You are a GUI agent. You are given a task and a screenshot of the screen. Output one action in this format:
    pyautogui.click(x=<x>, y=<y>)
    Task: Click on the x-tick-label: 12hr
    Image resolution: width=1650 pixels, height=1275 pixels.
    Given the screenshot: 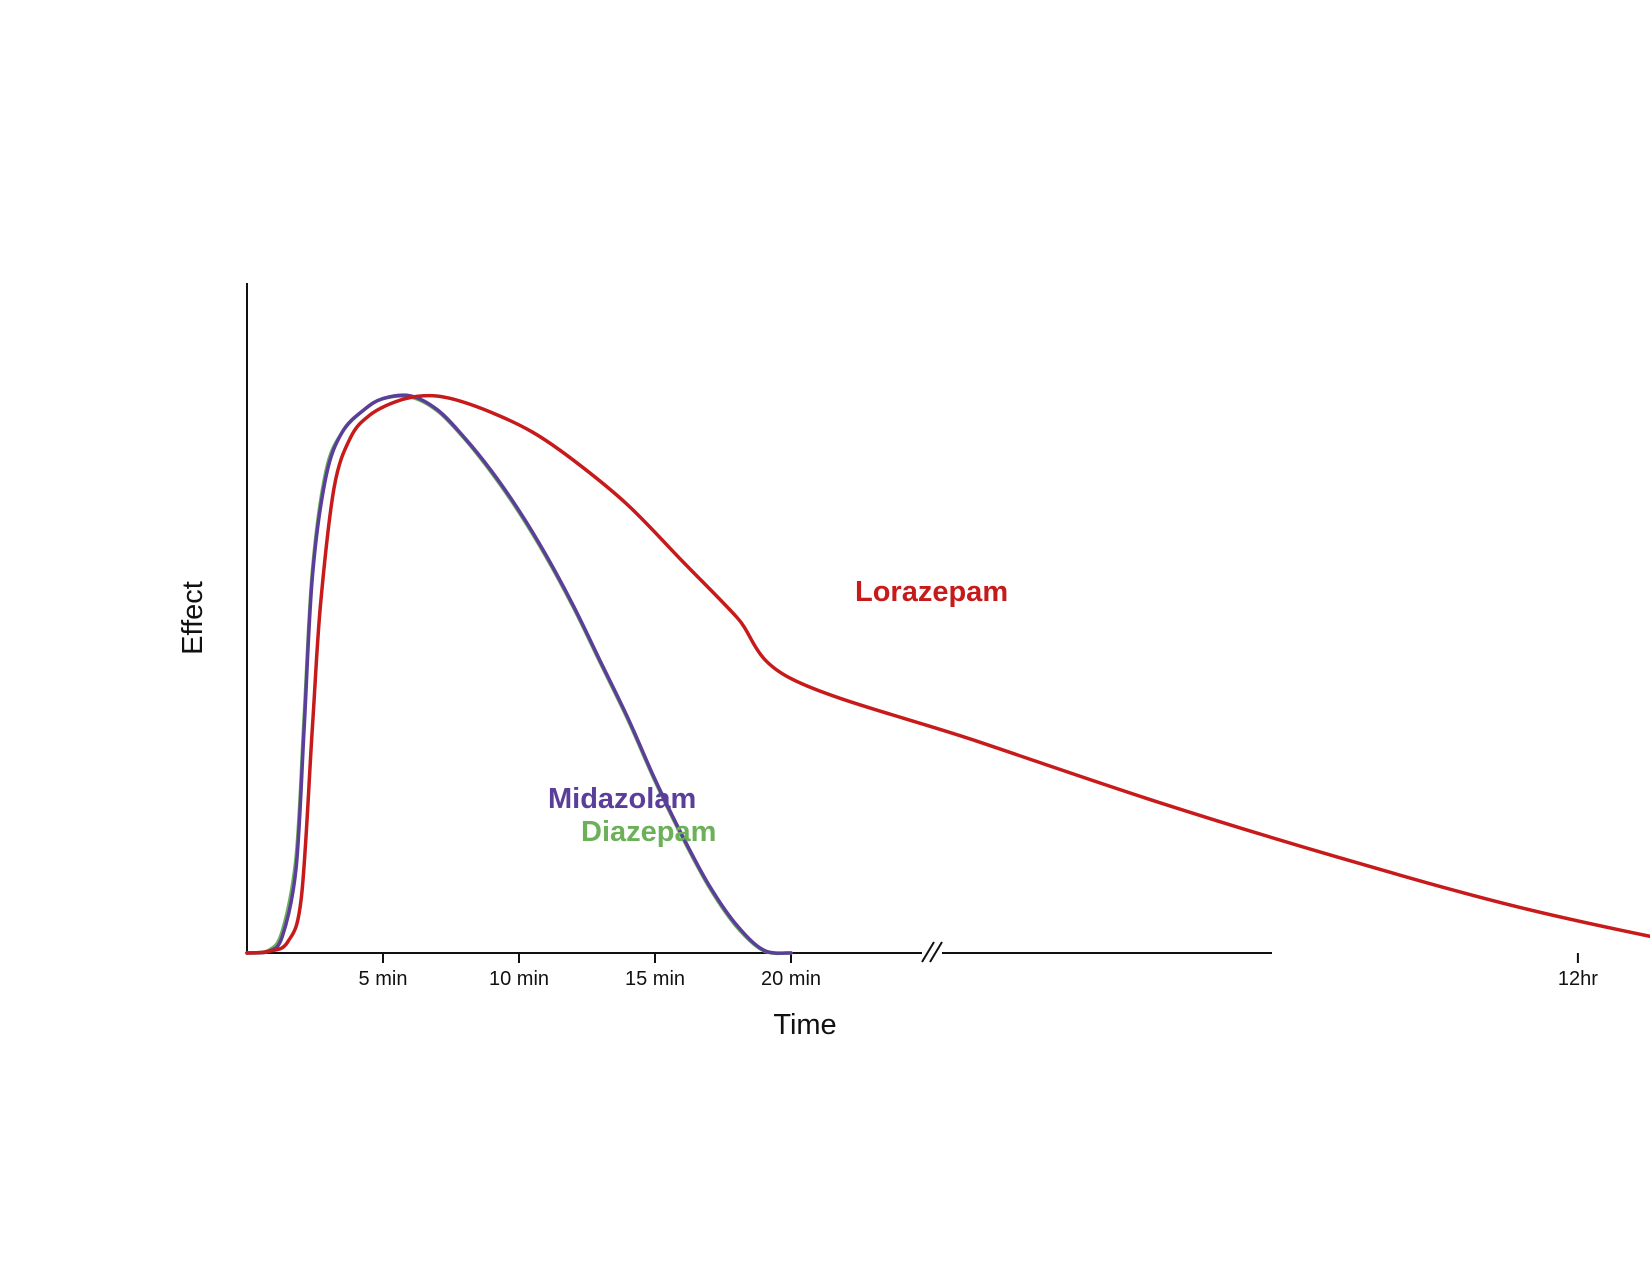 What is the action you would take?
    pyautogui.click(x=1578, y=979)
    